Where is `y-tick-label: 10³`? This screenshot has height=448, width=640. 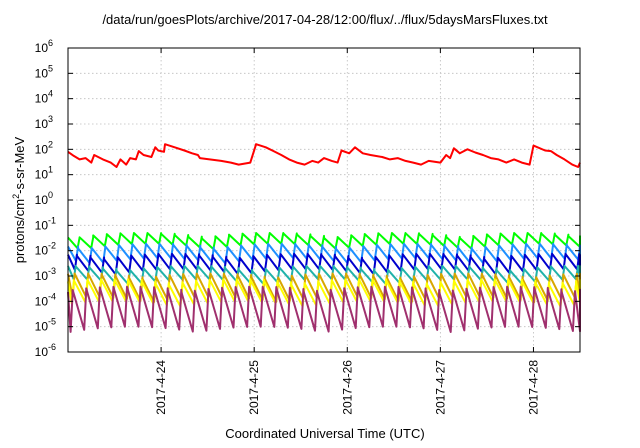
y-tick-label: 10³ is located at coordinates (44, 122).